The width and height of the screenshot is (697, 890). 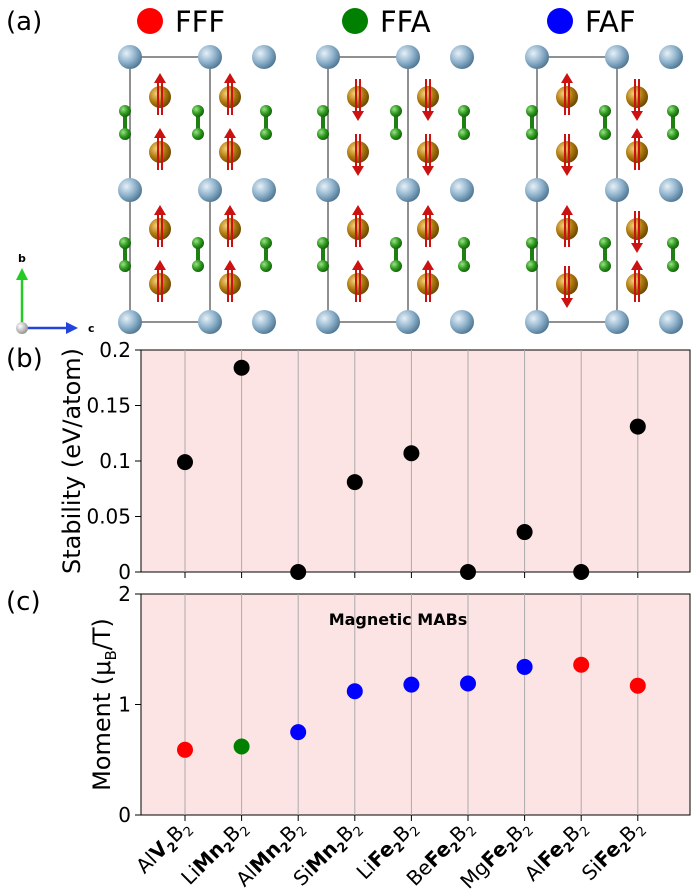 What do you see at coordinates (610, 22) in the screenshot?
I see `legend-label-faf: FAF` at bounding box center [610, 22].